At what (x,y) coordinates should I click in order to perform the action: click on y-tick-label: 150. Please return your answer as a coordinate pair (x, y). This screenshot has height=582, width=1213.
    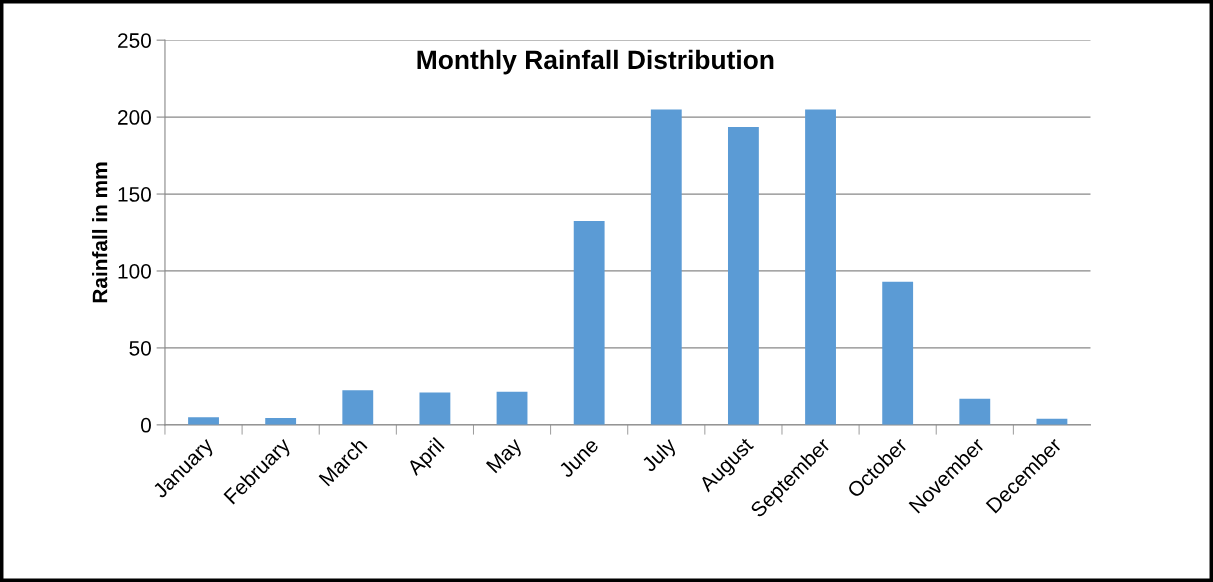
    Looking at the image, I should click on (134, 194).